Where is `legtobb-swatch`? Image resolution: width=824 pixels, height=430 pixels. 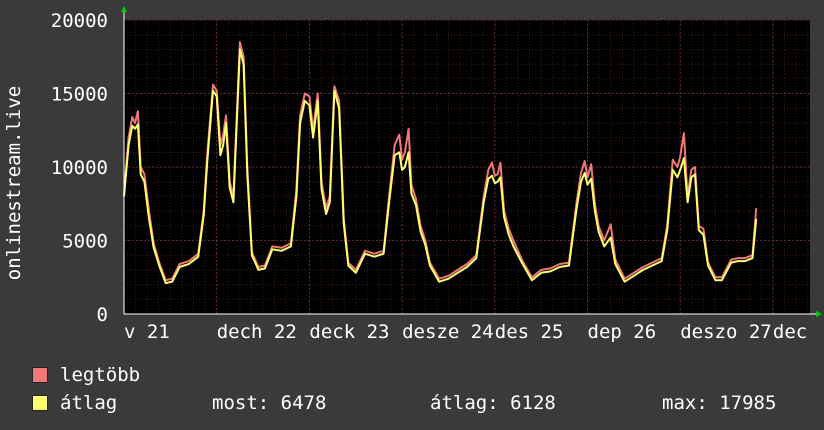
legtobb-swatch is located at coordinates (40, 375).